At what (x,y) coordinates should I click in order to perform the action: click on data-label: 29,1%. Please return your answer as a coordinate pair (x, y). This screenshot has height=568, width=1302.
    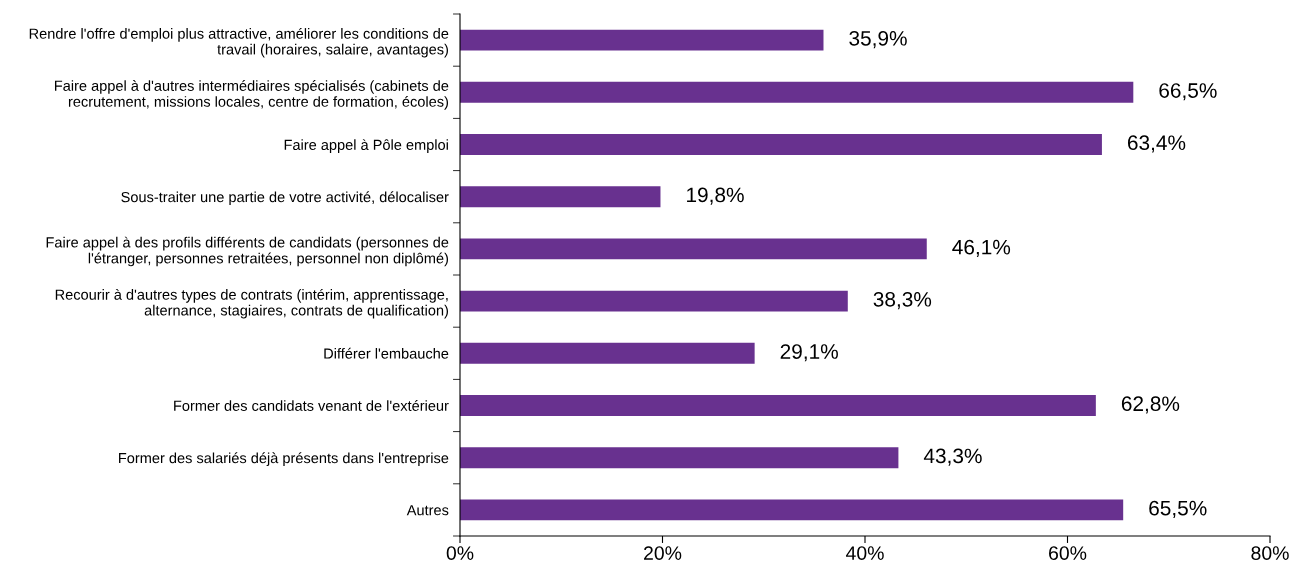
    Looking at the image, I should click on (809, 353).